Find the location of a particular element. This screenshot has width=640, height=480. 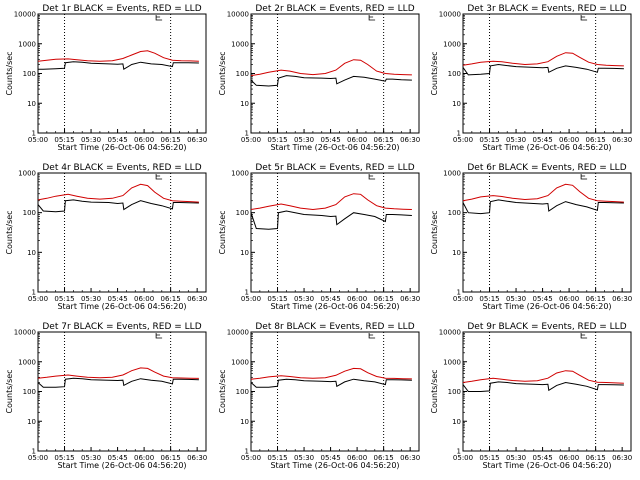

panel-title: Det 2r BLACK = Events, RED = LLD is located at coordinates (334, 9).